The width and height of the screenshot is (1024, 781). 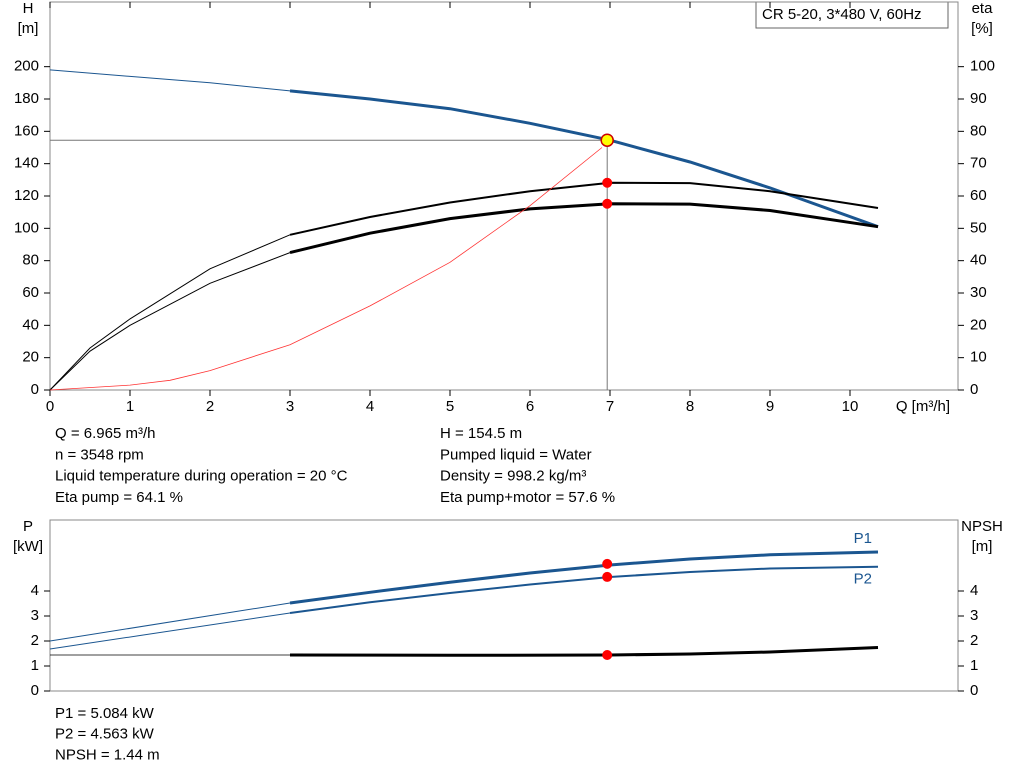 What do you see at coordinates (978, 98) in the screenshot?
I see `y2-tick-label: 90` at bounding box center [978, 98].